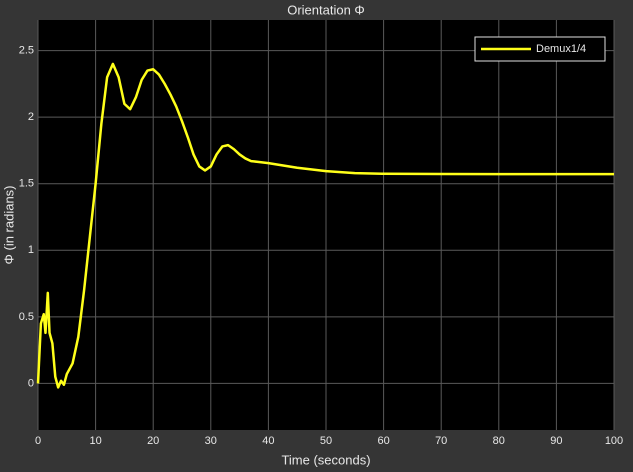 This screenshot has height=472, width=633. What do you see at coordinates (31, 250) in the screenshot?
I see `y-tick-label: 1` at bounding box center [31, 250].